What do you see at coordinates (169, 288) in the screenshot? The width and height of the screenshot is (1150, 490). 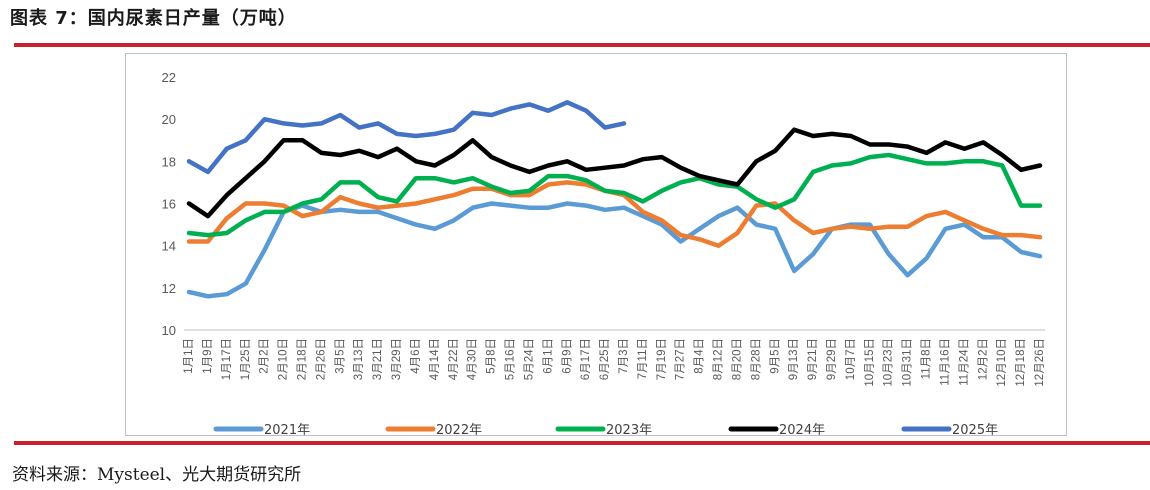 I see `y-tick-label: 12` at bounding box center [169, 288].